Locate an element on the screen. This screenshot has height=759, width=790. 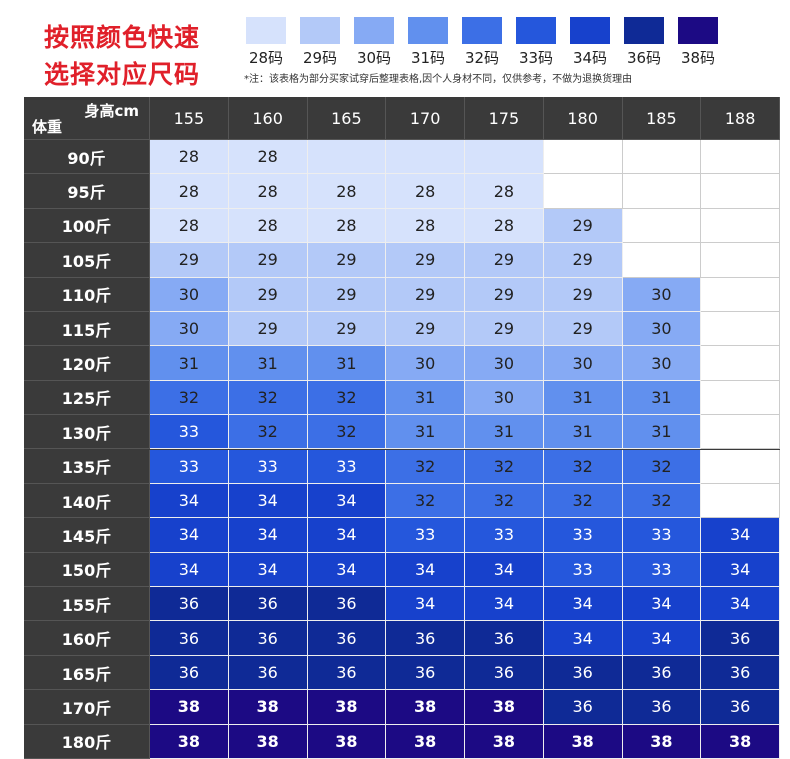
column-header: 175 is located at coordinates (504, 118).